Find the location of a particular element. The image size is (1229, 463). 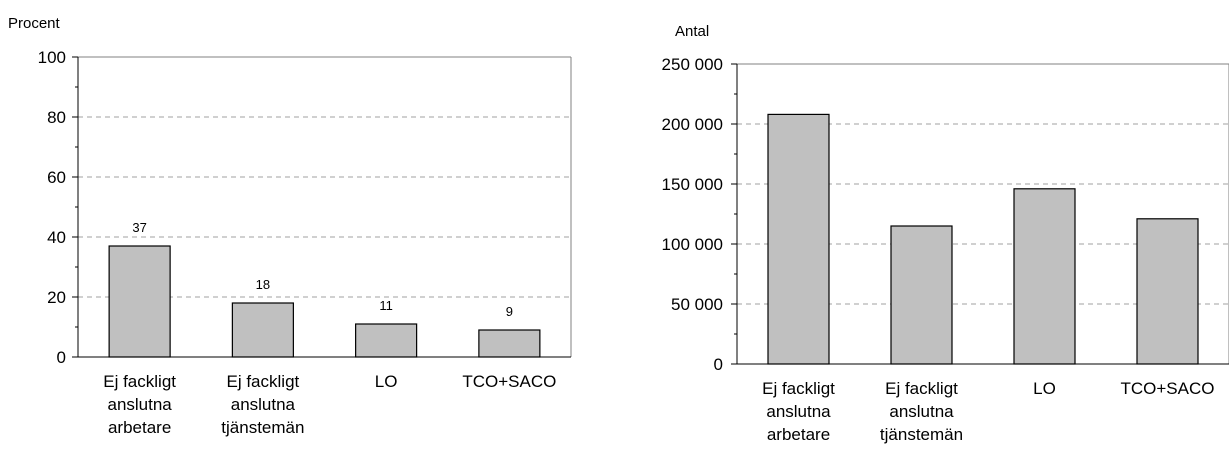

y-tick-label: 150 000 is located at coordinates (692, 184).